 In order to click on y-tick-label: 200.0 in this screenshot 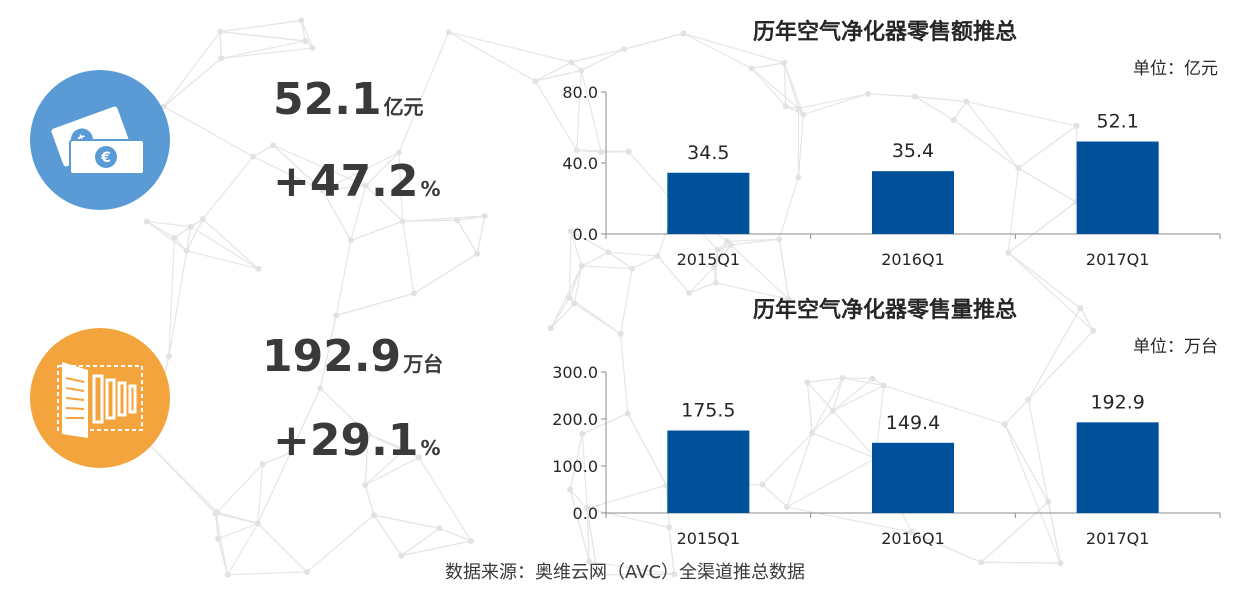, I will do `click(575, 419)`.